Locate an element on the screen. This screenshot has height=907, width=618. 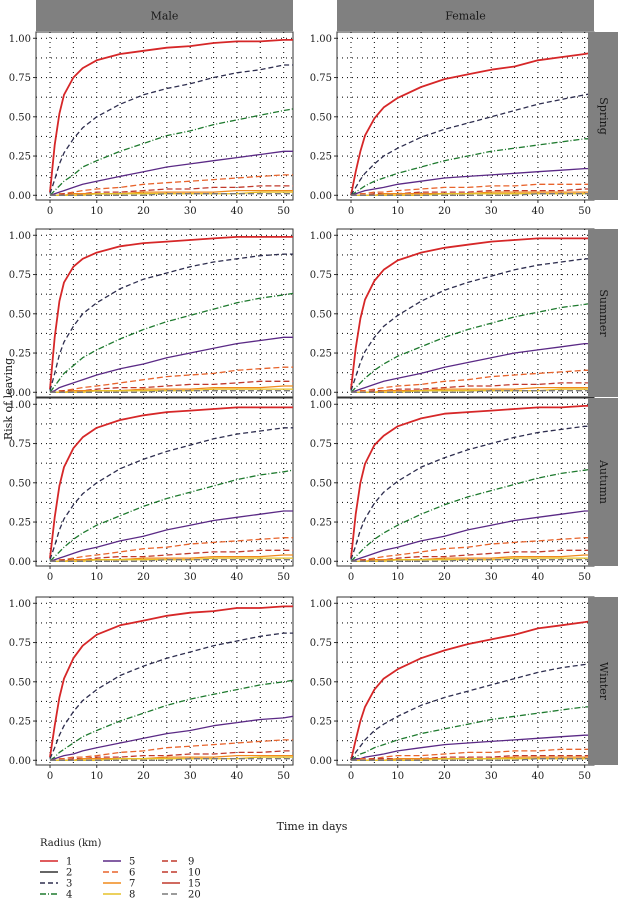
legend-label-4: 4 is located at coordinates (69, 895).